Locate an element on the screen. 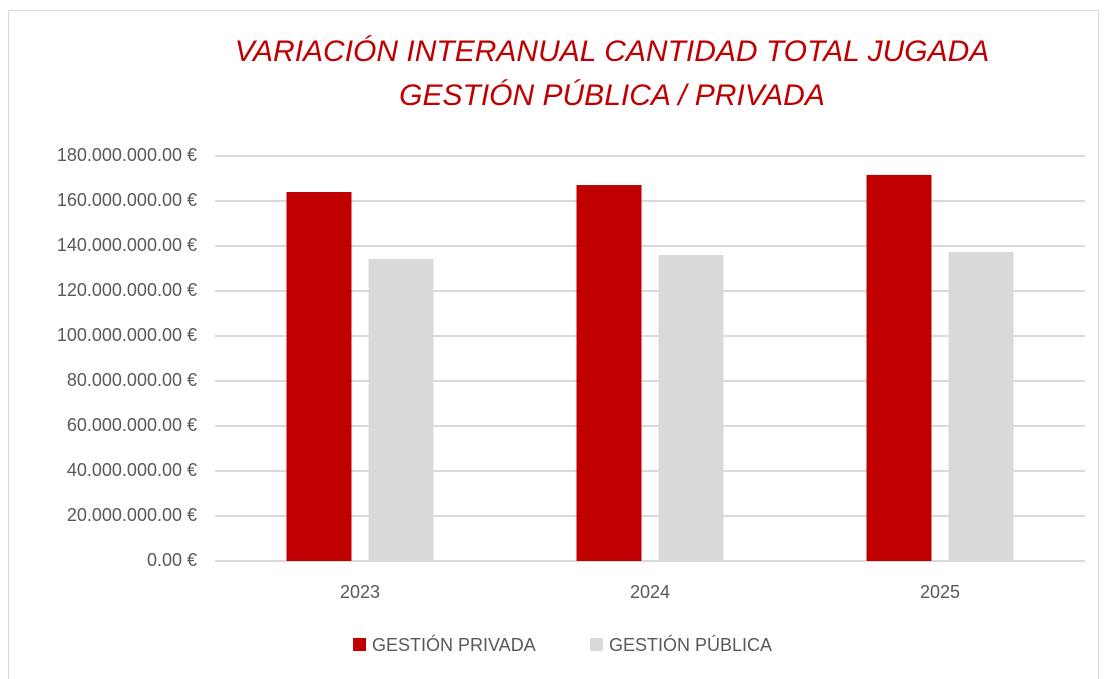 This screenshot has width=1105, height=679. x-tick-label: 2024 is located at coordinates (650, 592).